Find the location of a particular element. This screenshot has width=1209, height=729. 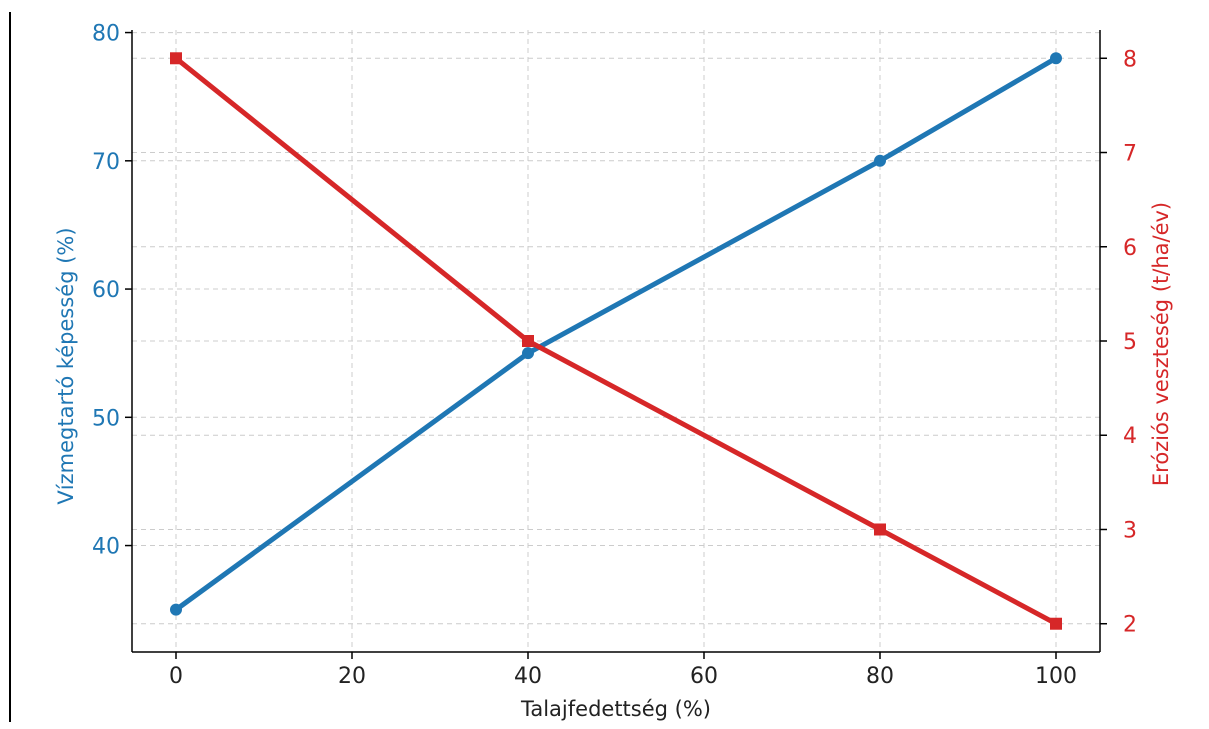

right-y-tick-label: 7 is located at coordinates (1130, 154).